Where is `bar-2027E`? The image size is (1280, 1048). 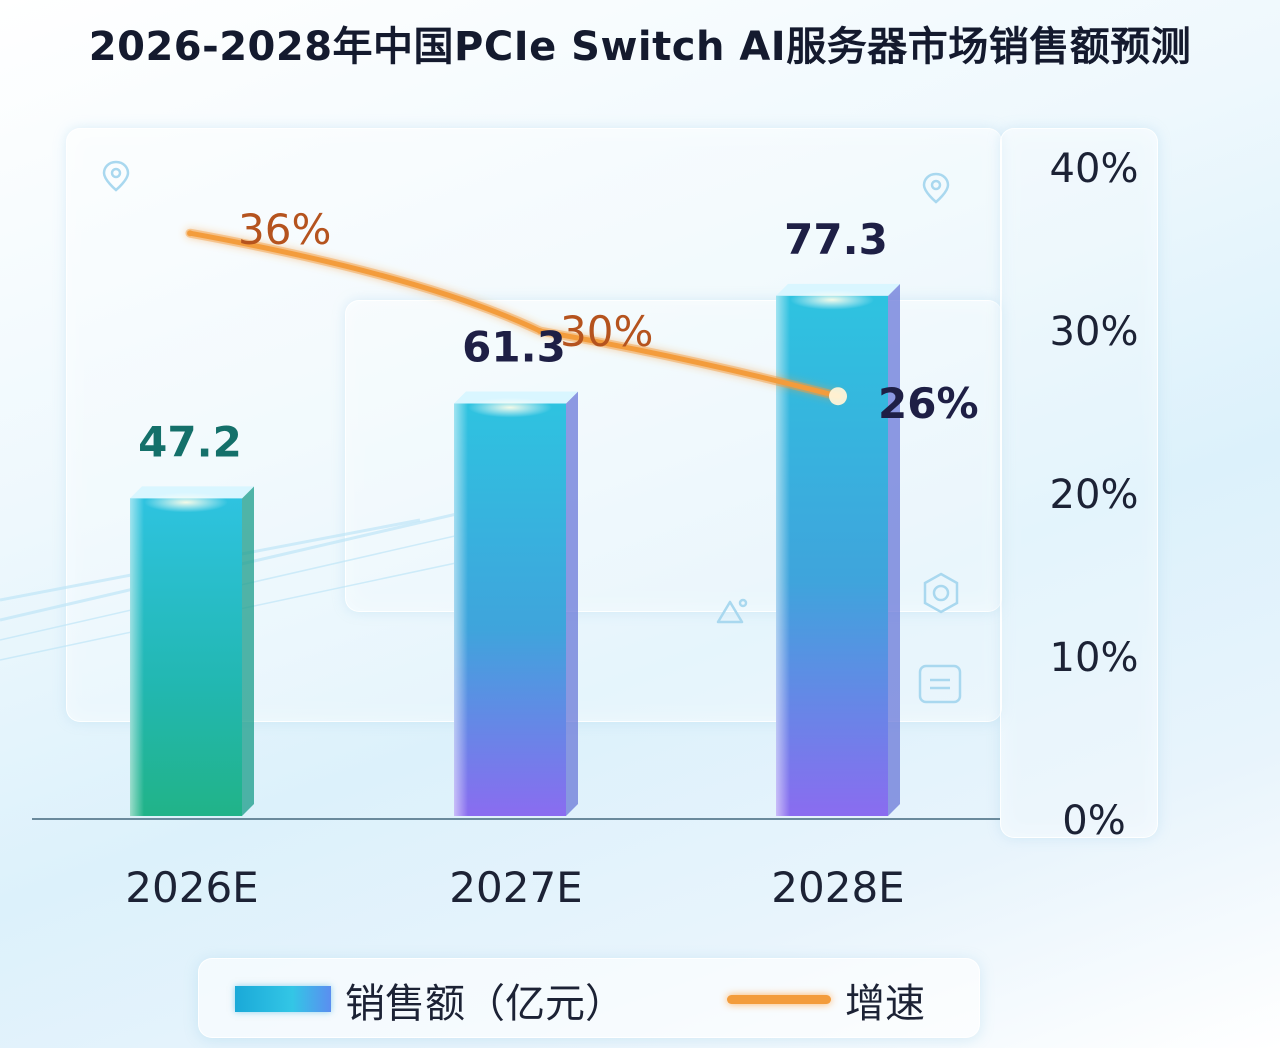
bar-2027E is located at coordinates (516, 603).